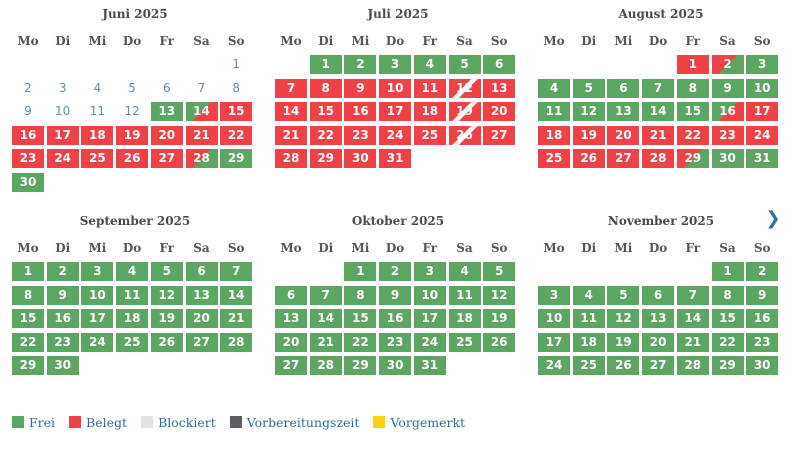 This screenshot has width=794, height=449. What do you see at coordinates (499, 342) in the screenshot?
I see `day-cell: 26` at bounding box center [499, 342].